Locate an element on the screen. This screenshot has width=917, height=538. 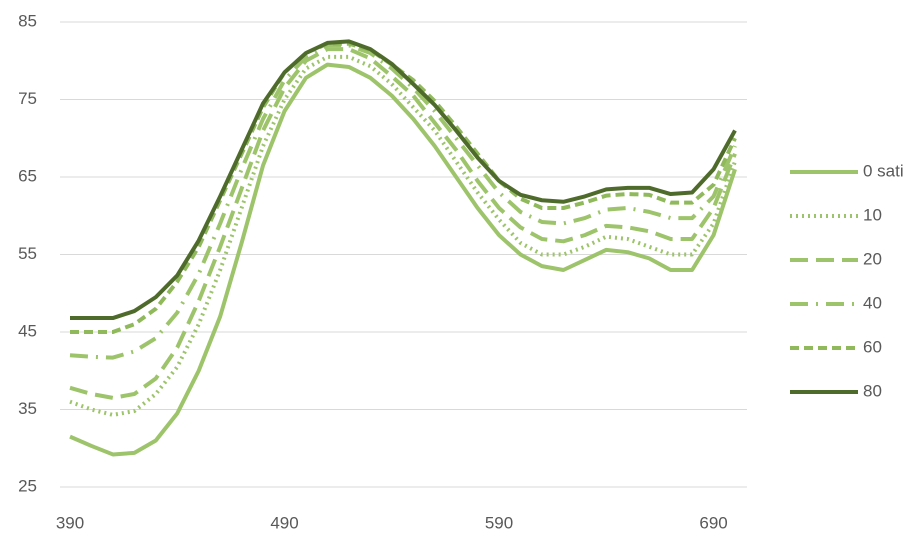
legend-label: 20 is located at coordinates (872, 258).